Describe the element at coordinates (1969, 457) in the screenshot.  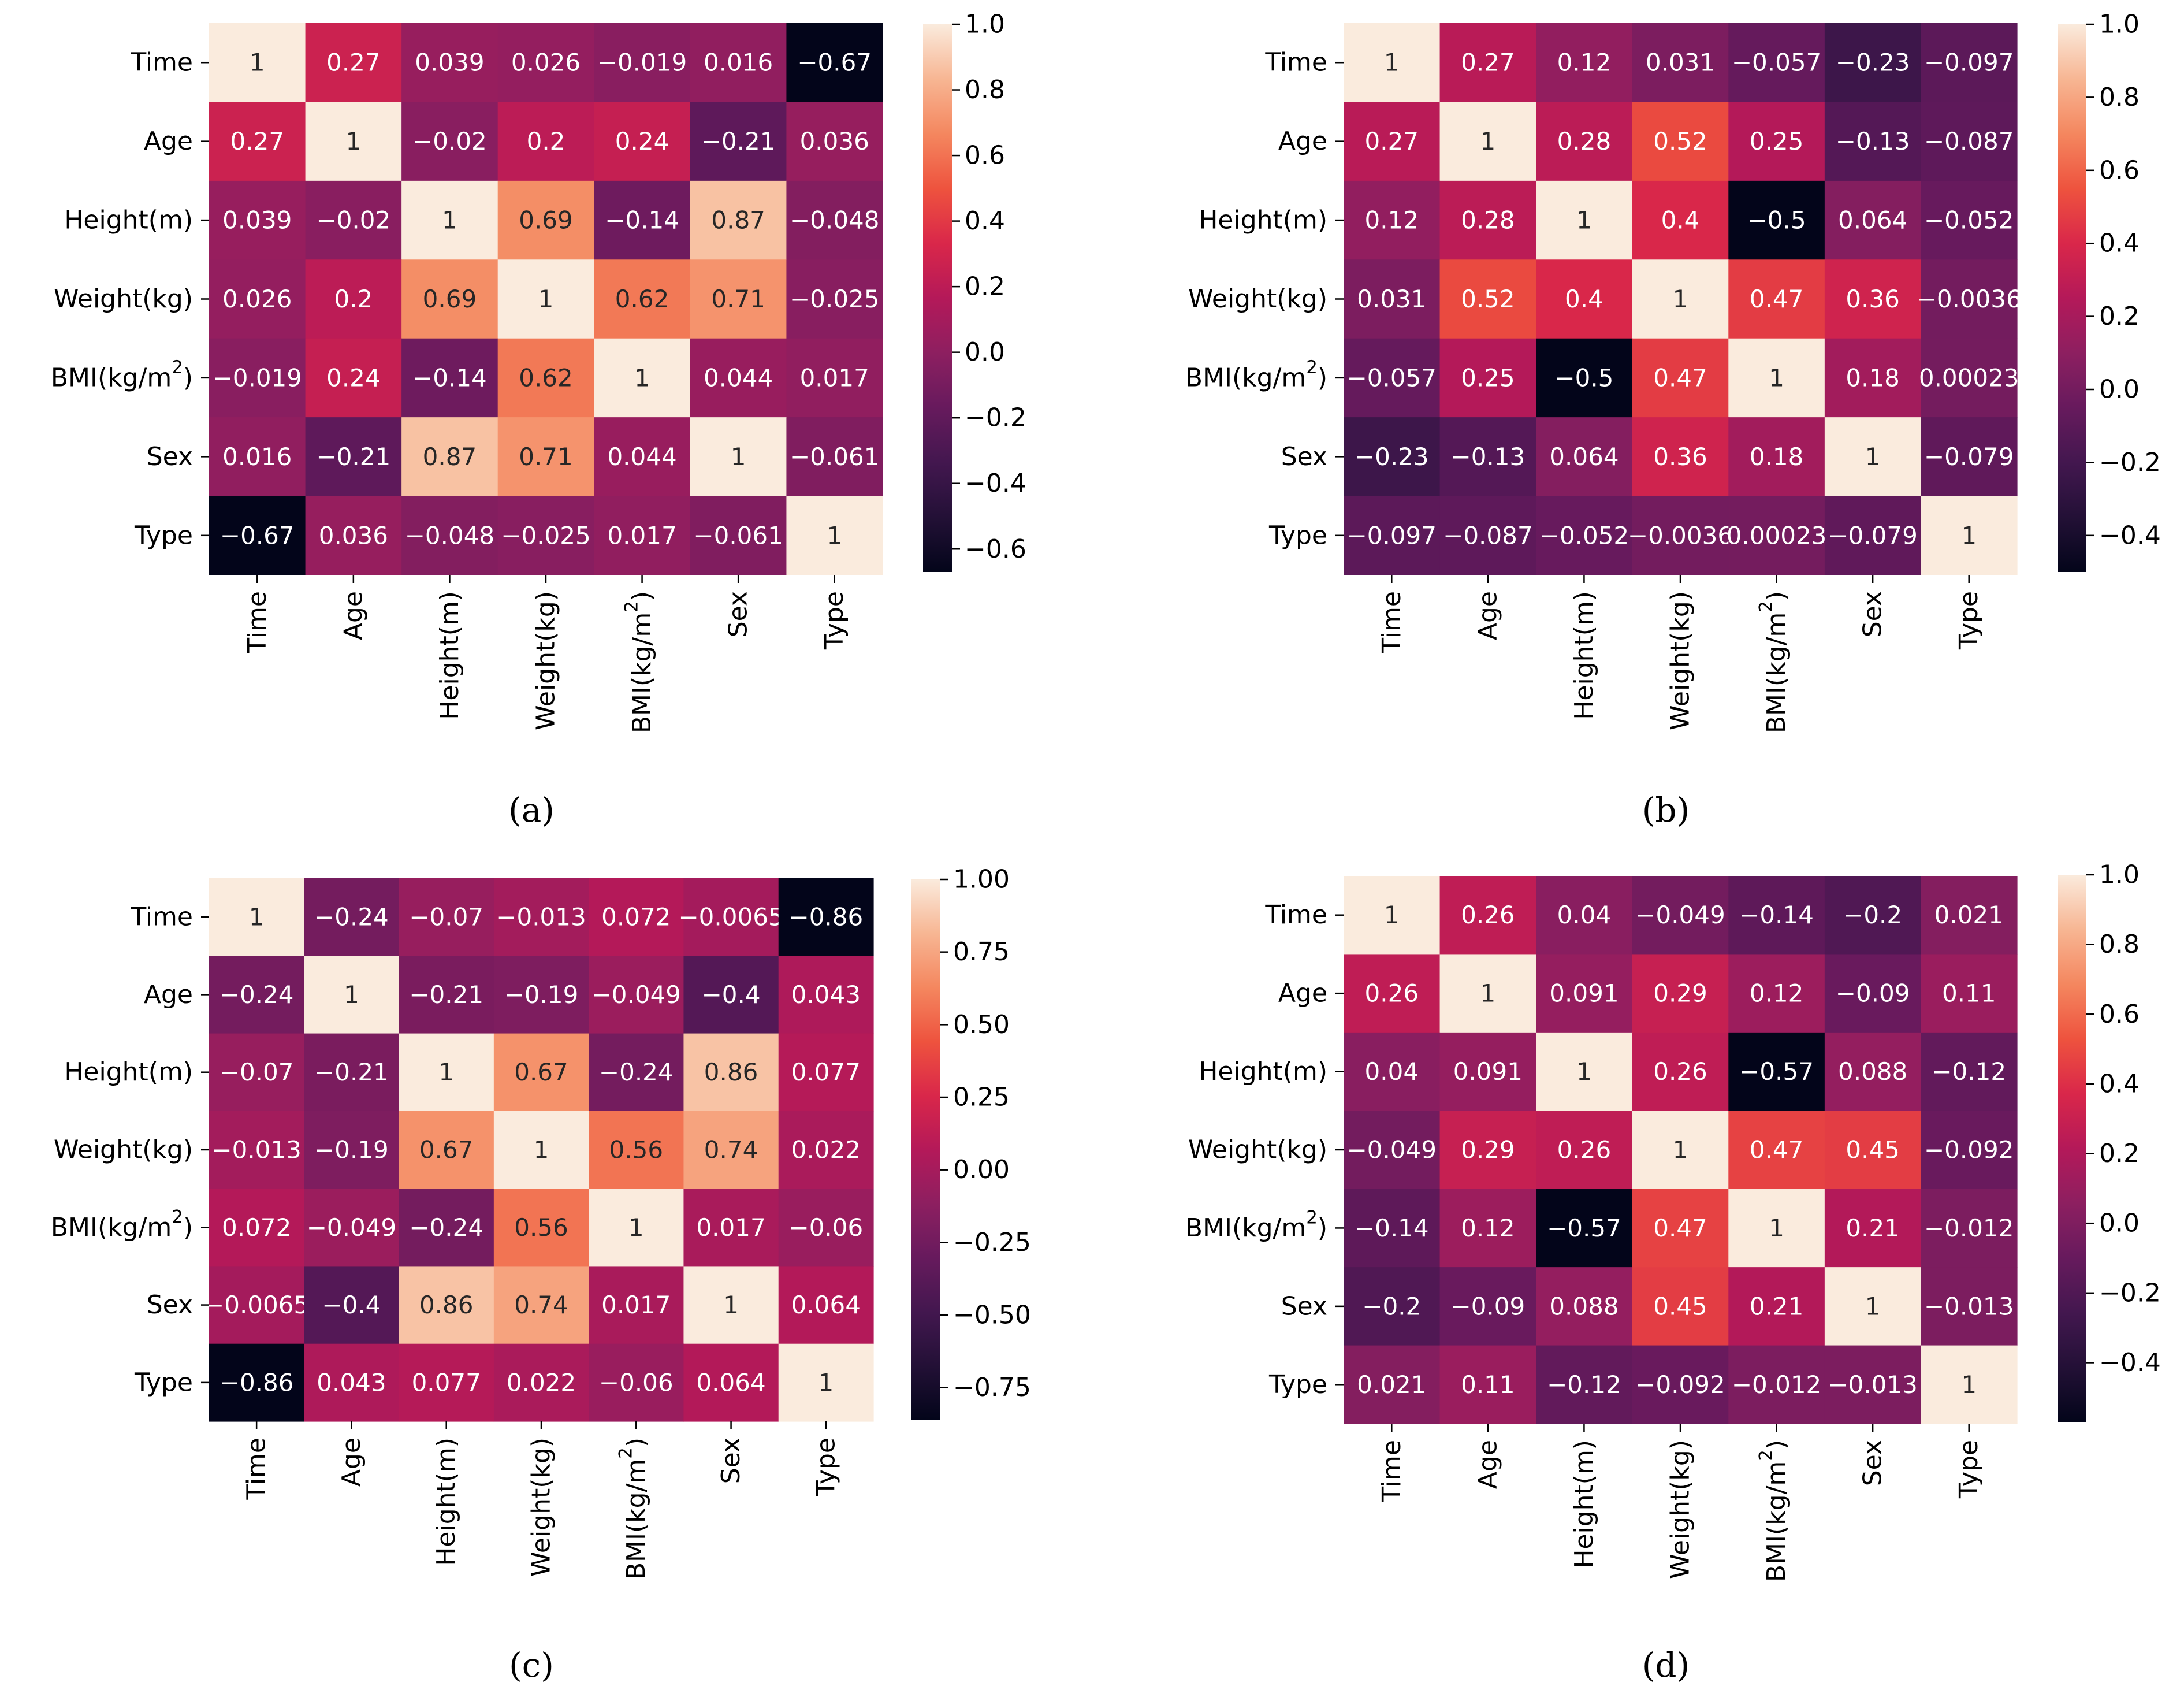
I see `cell-annotation: −0.079` at that location.